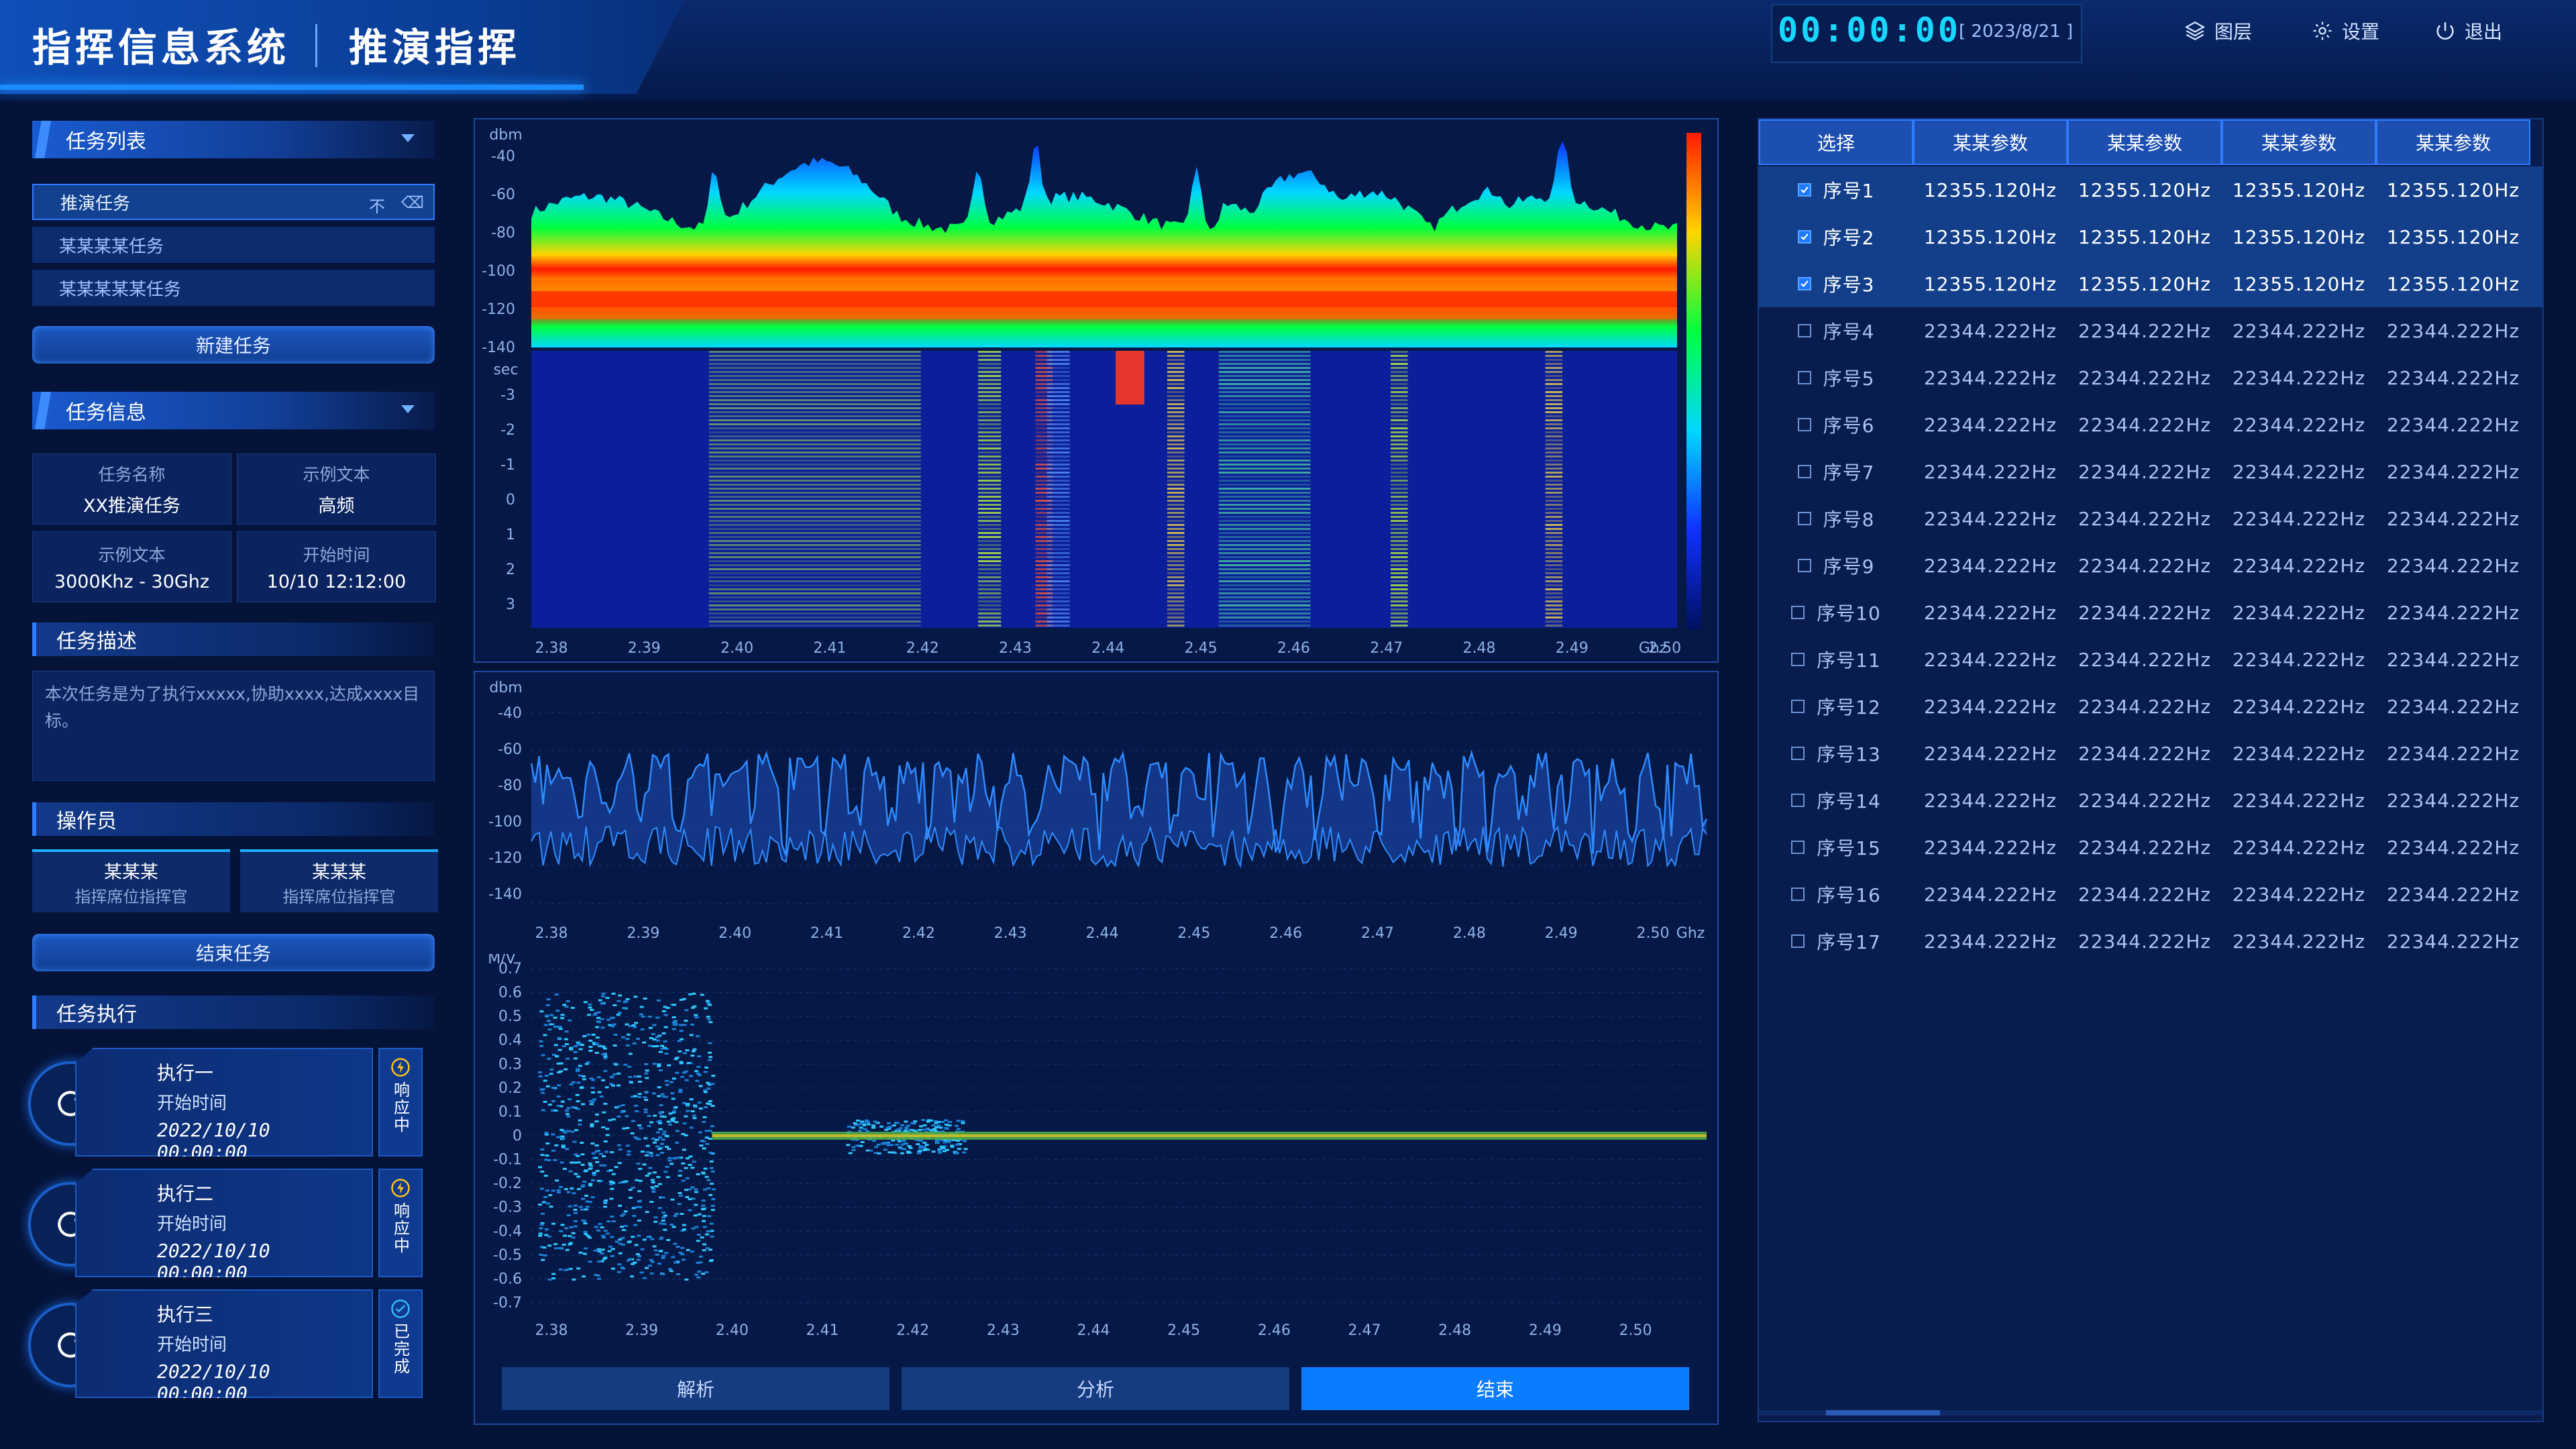  I want to click on execution-card: 执行三 开始时间 2022/10/10 00:00:00 已完成, so click(229, 1343).